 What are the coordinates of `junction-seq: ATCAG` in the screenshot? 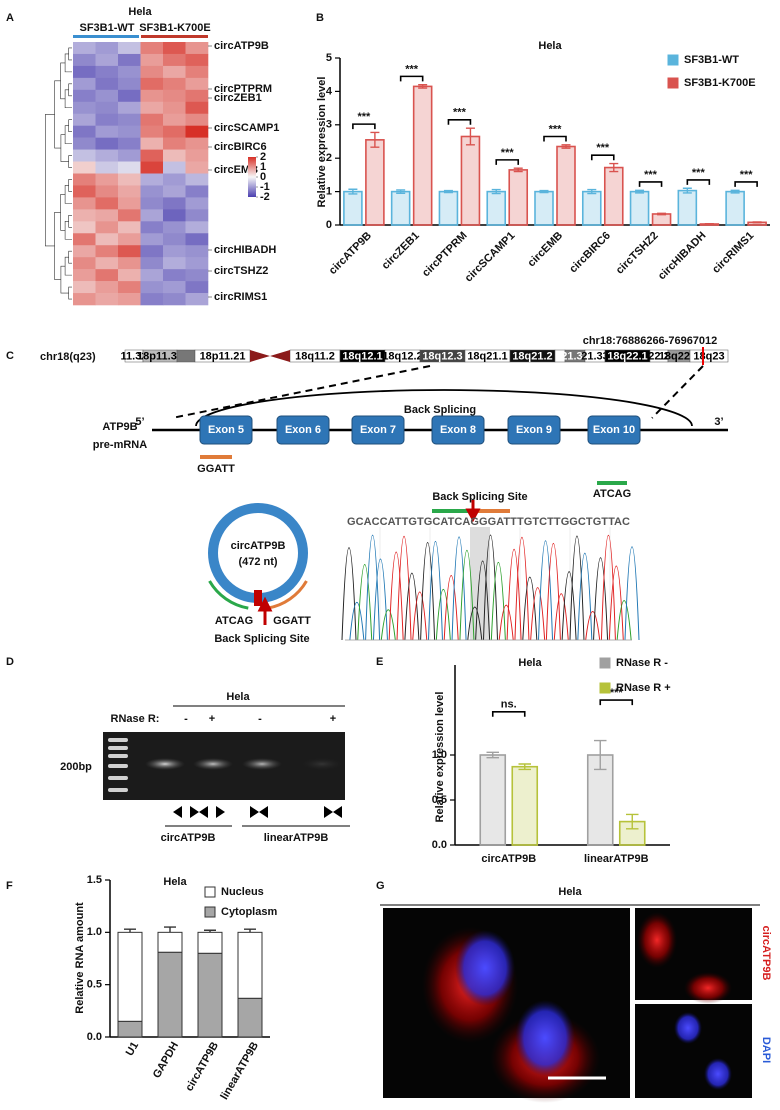 It's located at (612, 494).